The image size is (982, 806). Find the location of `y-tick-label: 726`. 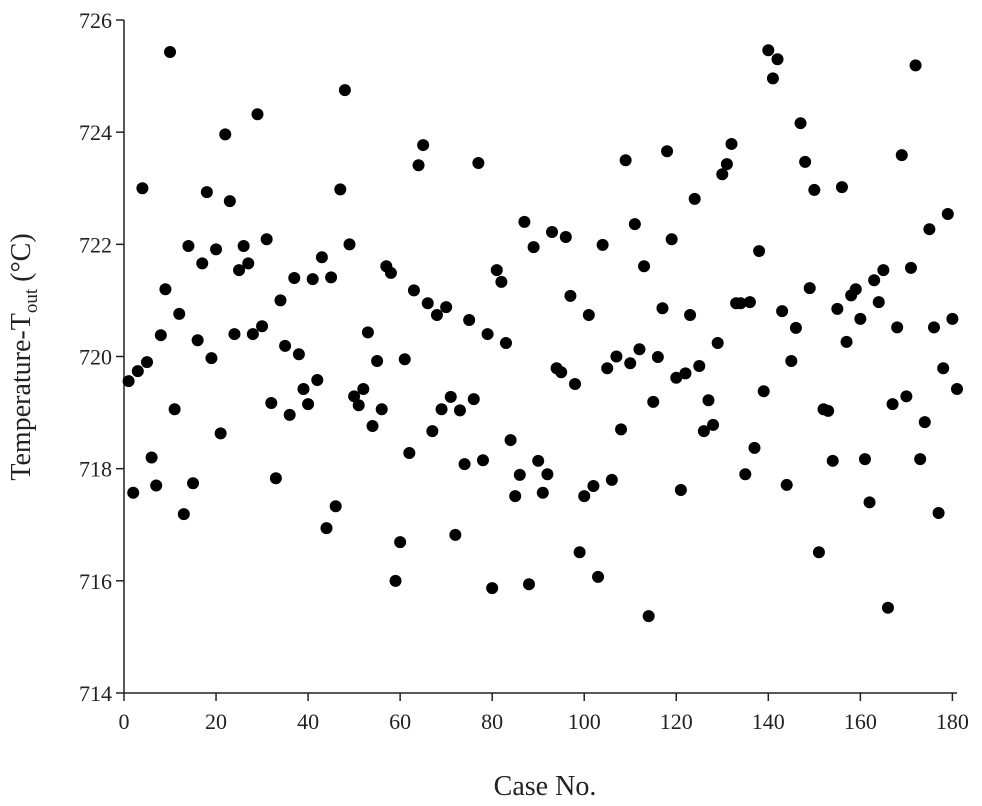

y-tick-label: 726 is located at coordinates (95, 20).